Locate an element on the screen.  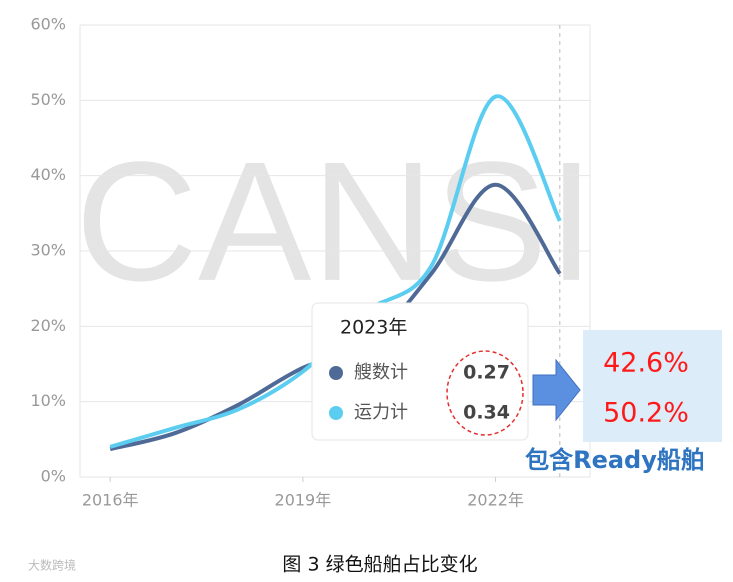
annotation-value: 50.2% is located at coordinates (646, 413).